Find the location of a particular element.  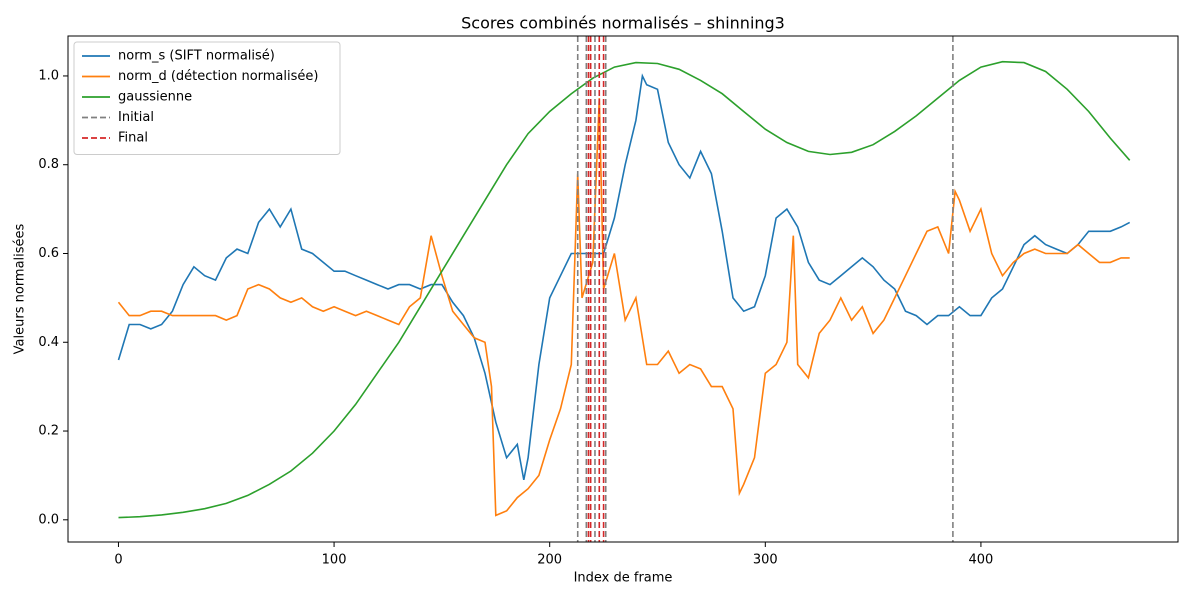

legend-label: norm_d (détection normalisée) is located at coordinates (218, 76).